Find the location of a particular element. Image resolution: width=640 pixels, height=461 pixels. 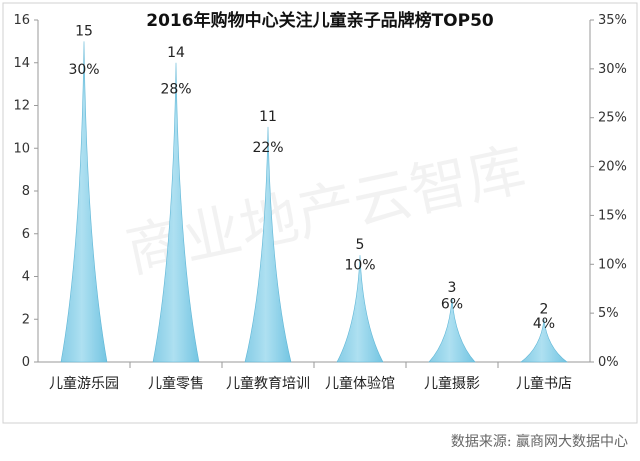

y-left-tick-label: 10 is located at coordinates (21, 148).